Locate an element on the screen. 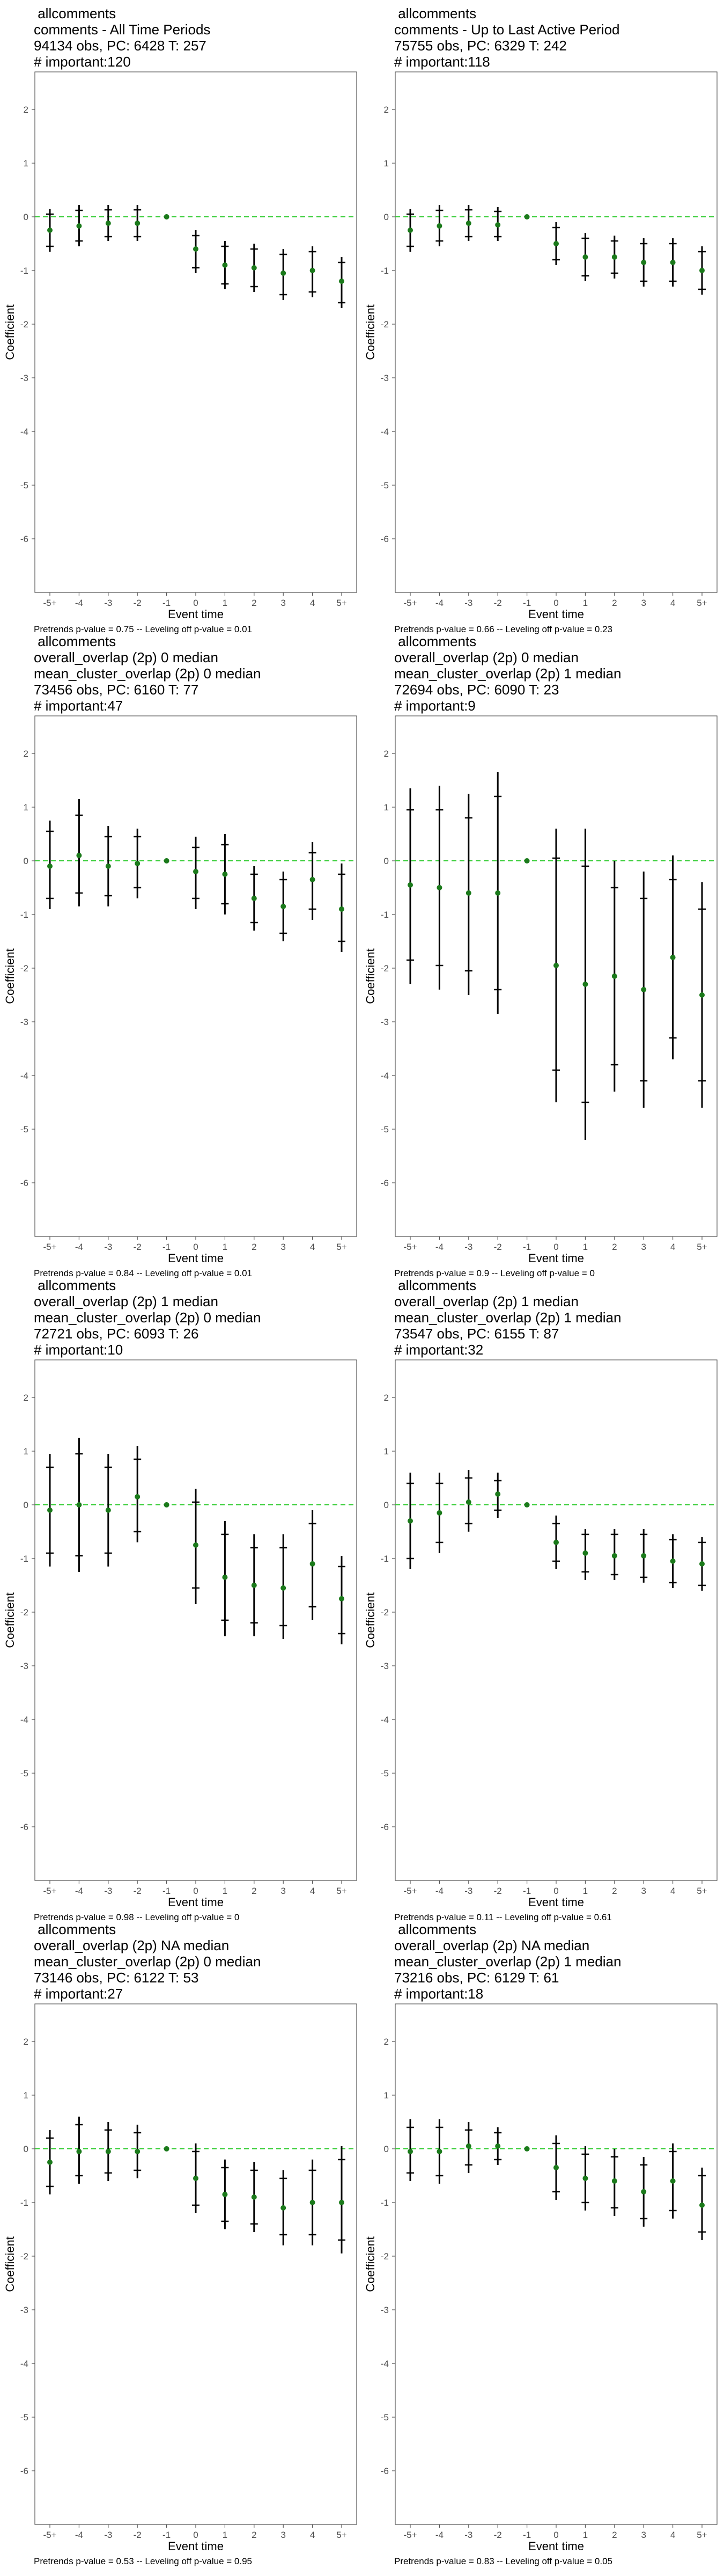  chart-title-line: 75755 obs, PC: 6329 T: 242 is located at coordinates (480, 46).